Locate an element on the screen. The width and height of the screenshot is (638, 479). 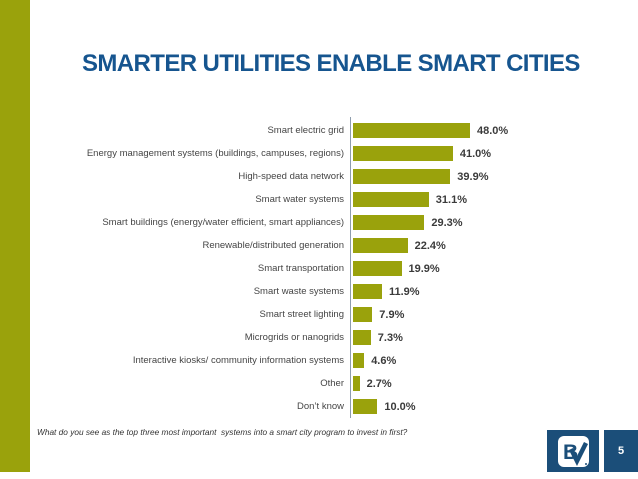
value-label: 4.6% is located at coordinates (384, 360).